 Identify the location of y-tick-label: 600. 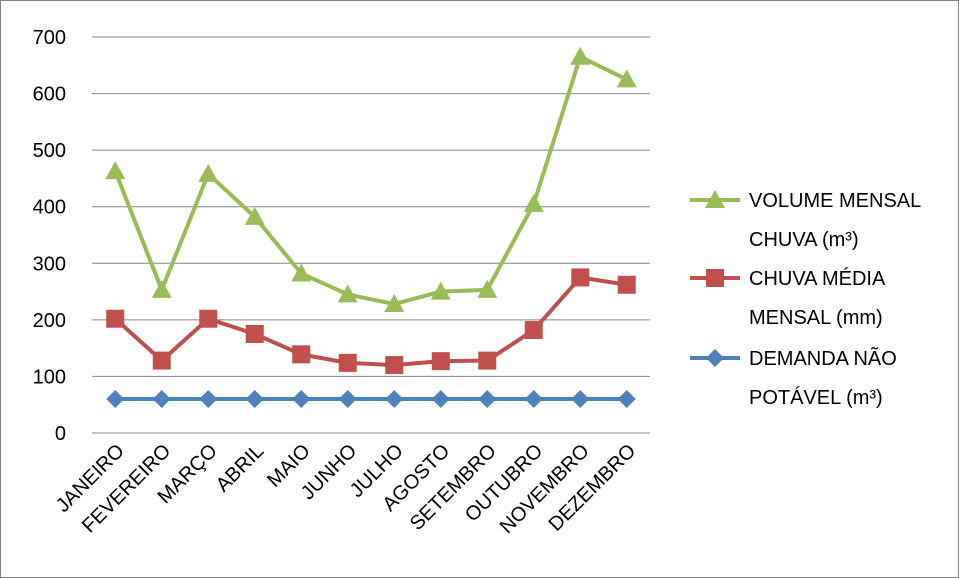
(49, 95).